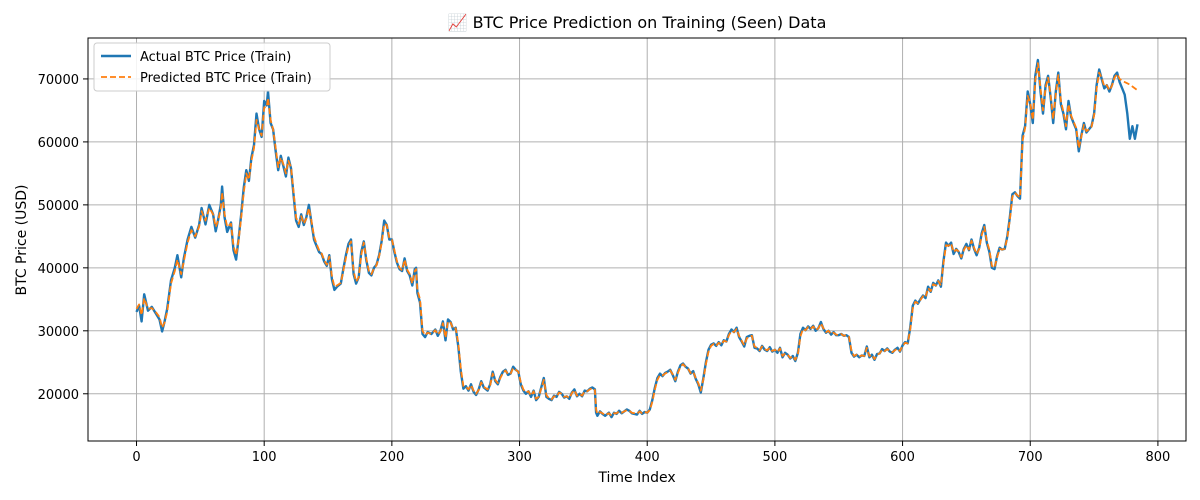 Image resolution: width=1200 pixels, height=500 pixels. Describe the element at coordinates (1030, 457) in the screenshot. I see `x-tick-label: 700` at that location.